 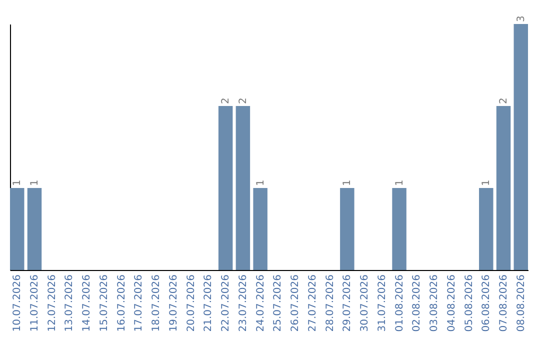 I want to click on x-tick-label: 05.08.2026, so click(x=469, y=303).